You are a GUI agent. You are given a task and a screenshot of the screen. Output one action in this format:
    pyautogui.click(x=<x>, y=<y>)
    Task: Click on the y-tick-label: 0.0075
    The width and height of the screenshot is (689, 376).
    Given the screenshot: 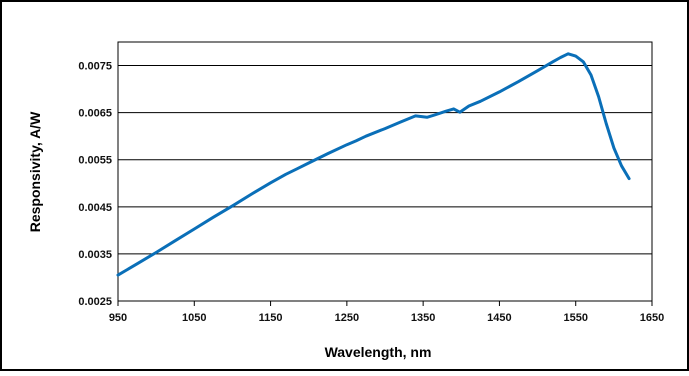 What is the action you would take?
    pyautogui.click(x=95, y=67)
    